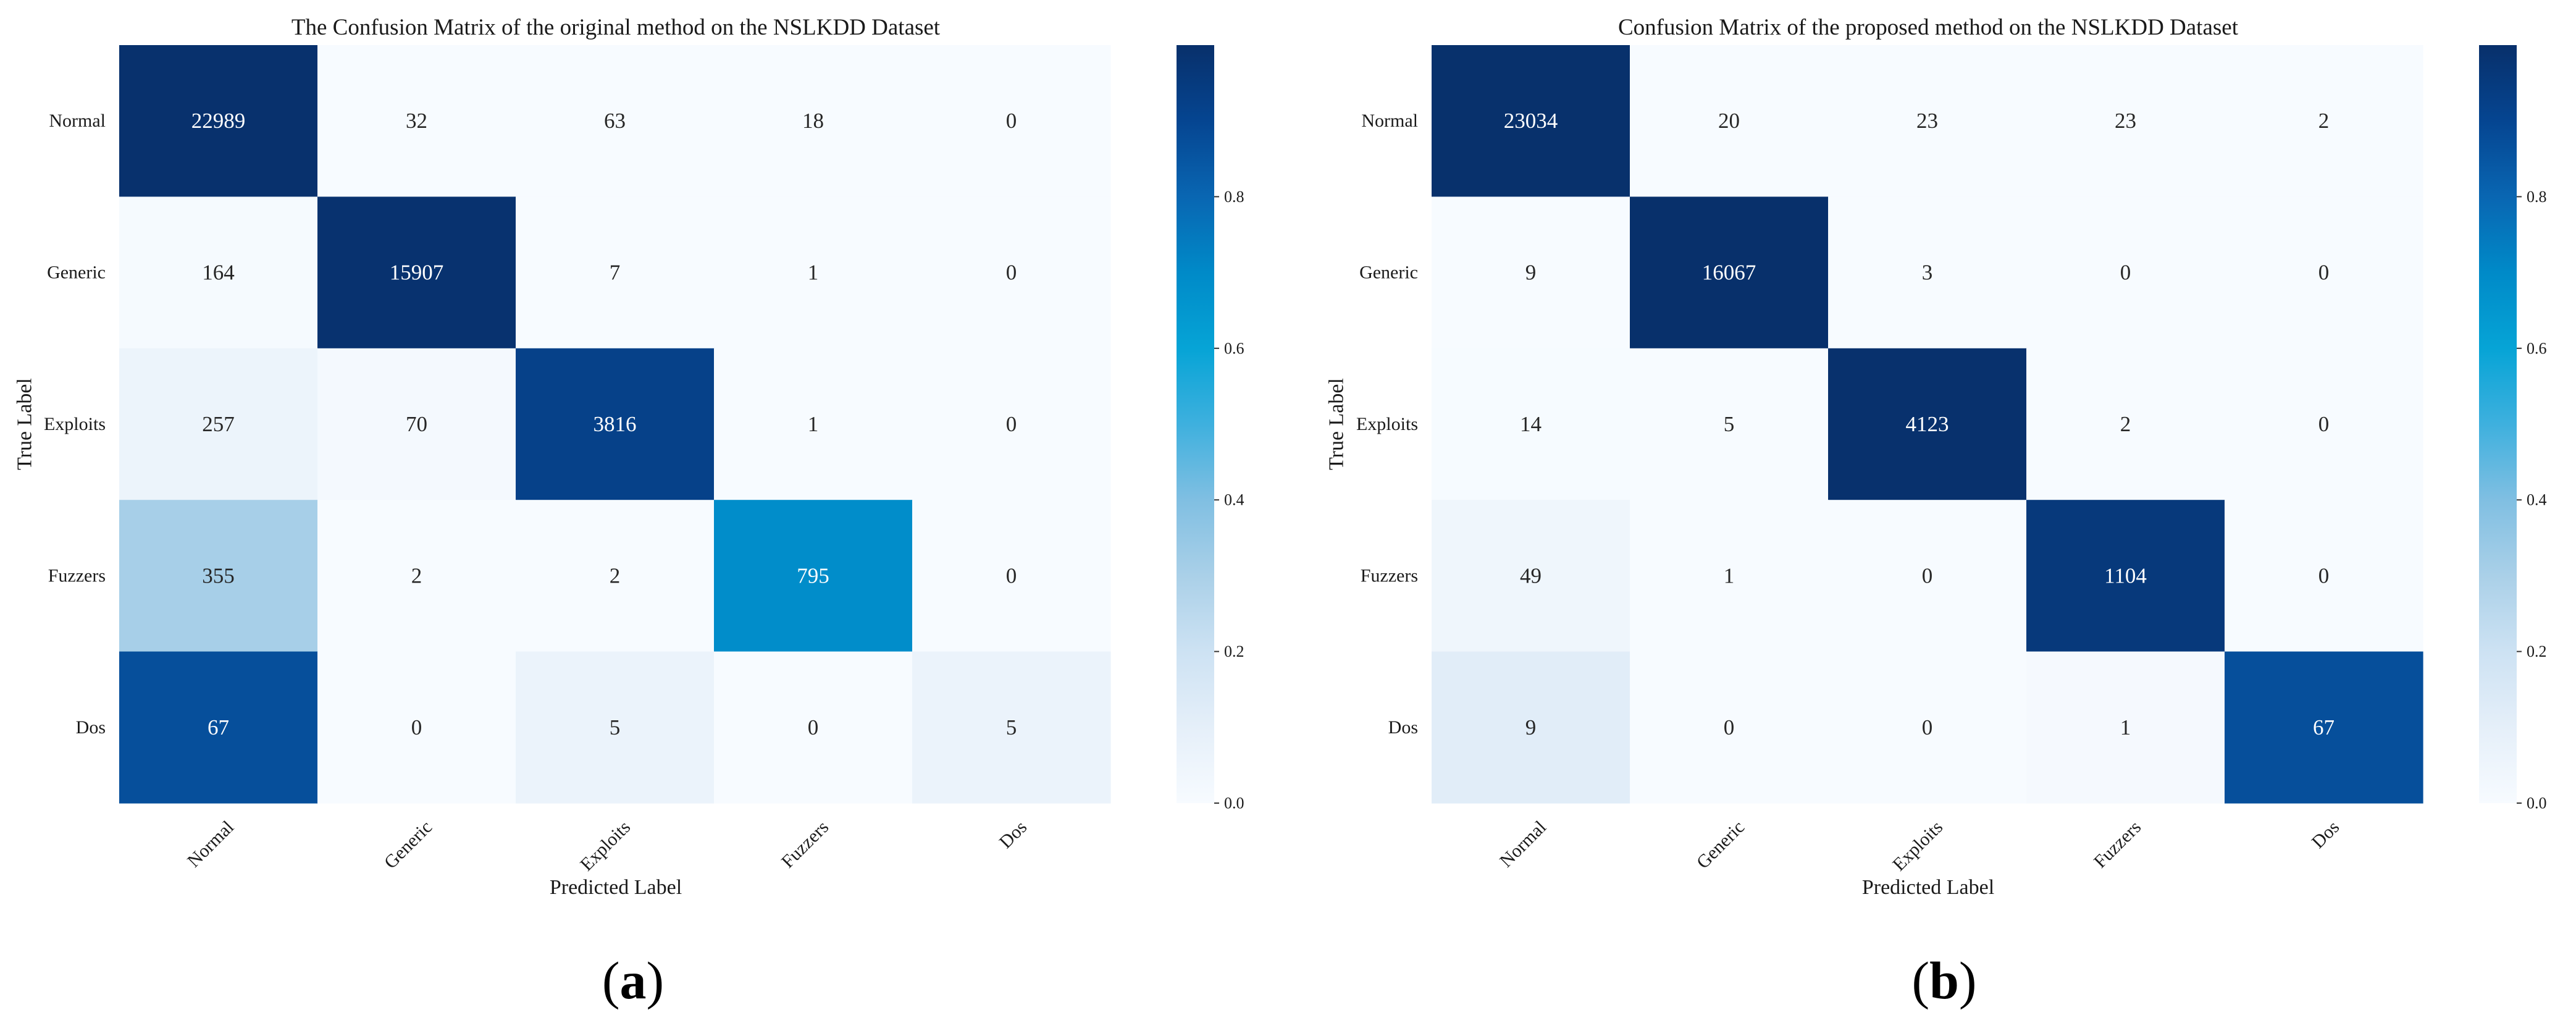 The width and height of the screenshot is (2576, 1015). I want to click on cell-value-label: 23034, so click(1531, 121).